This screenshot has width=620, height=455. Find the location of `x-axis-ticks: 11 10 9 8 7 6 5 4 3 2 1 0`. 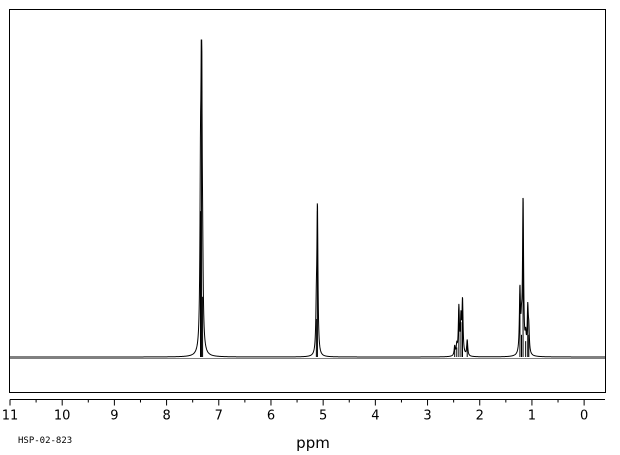

x-axis-ticks: 11 10 9 8 7 6 5 4 3 2 1 0 is located at coordinates (295, 411).